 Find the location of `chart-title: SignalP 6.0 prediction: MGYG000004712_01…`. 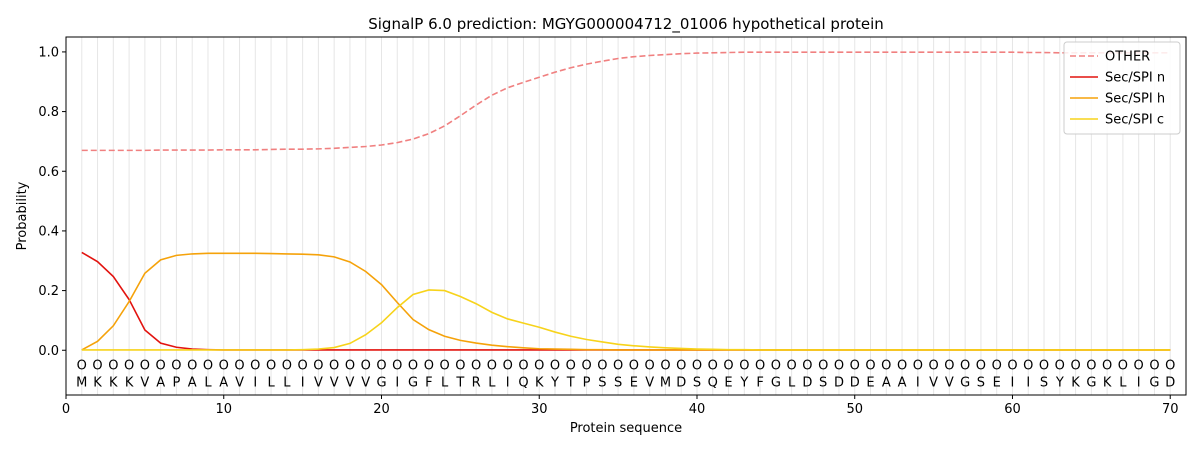

chart-title: SignalP 6.0 prediction: MGYG000004712_01… is located at coordinates (626, 24).